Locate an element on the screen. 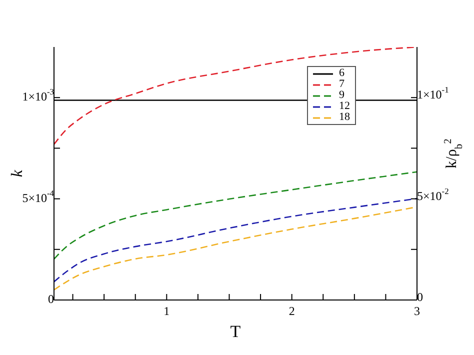 The image size is (474, 355). x-tick-label: 1 is located at coordinates (167, 311).